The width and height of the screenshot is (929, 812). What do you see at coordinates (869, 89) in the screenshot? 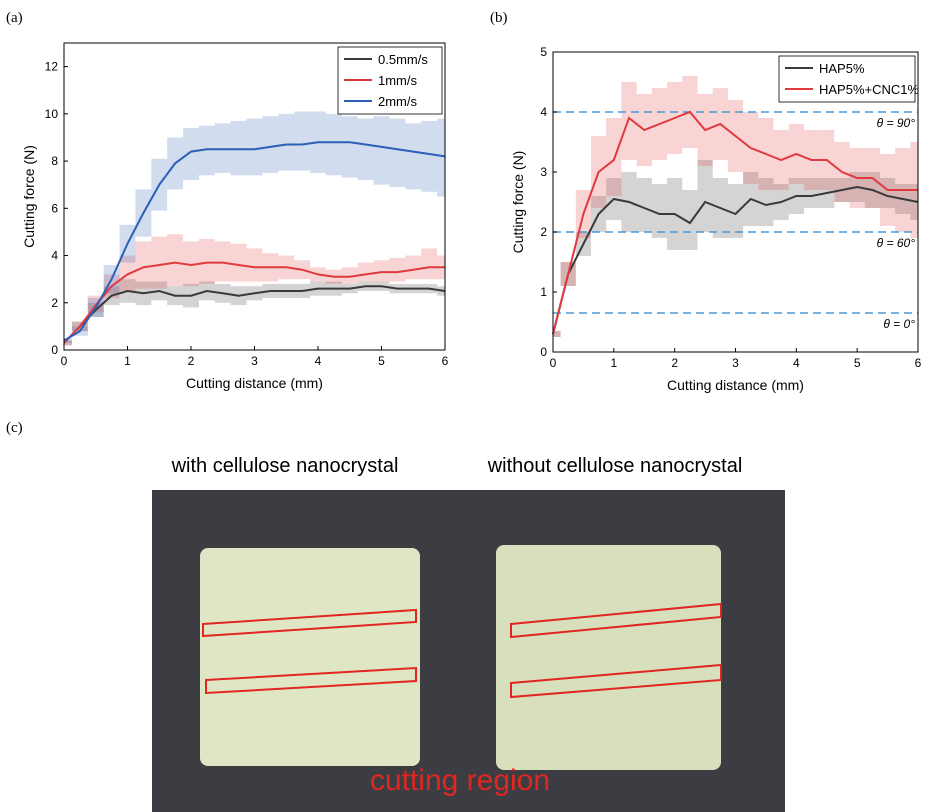
I see `legend-label: HAP5%+CNC1%` at bounding box center [869, 89].